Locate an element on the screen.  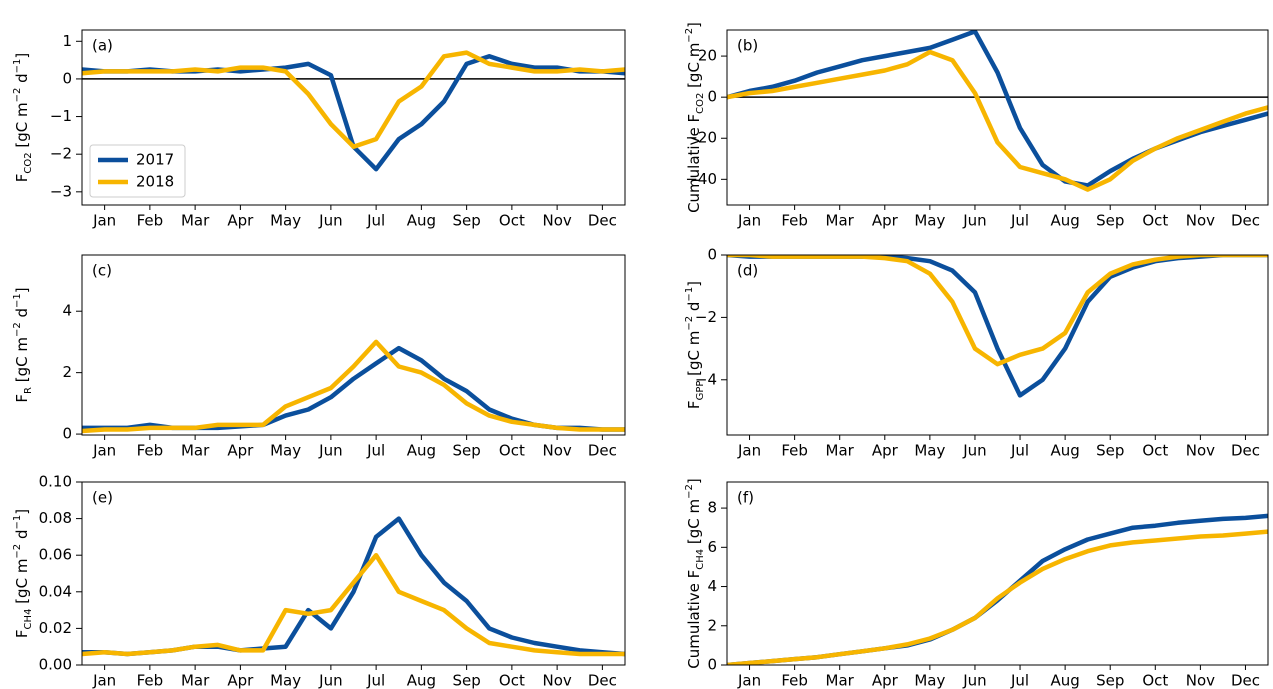
y-tick-label: −4 is located at coordinates (706, 379).